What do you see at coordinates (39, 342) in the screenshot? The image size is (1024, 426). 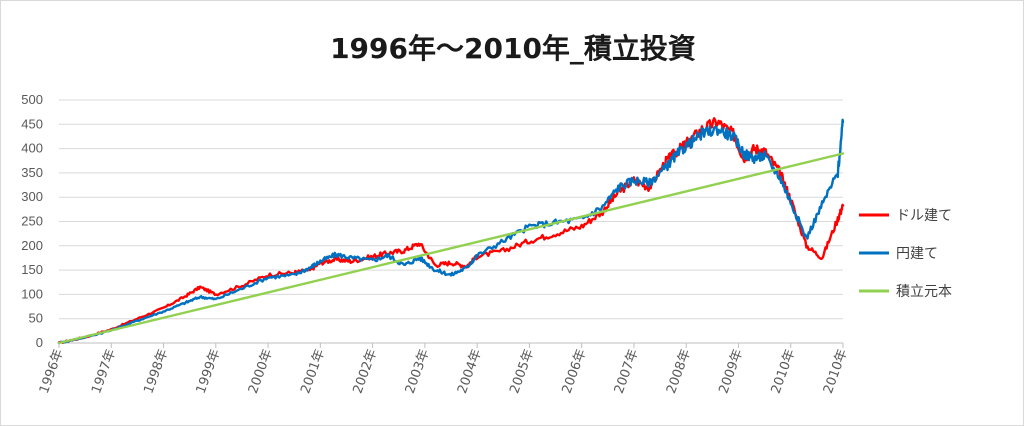 I see `y-tick-label: 0` at bounding box center [39, 342].